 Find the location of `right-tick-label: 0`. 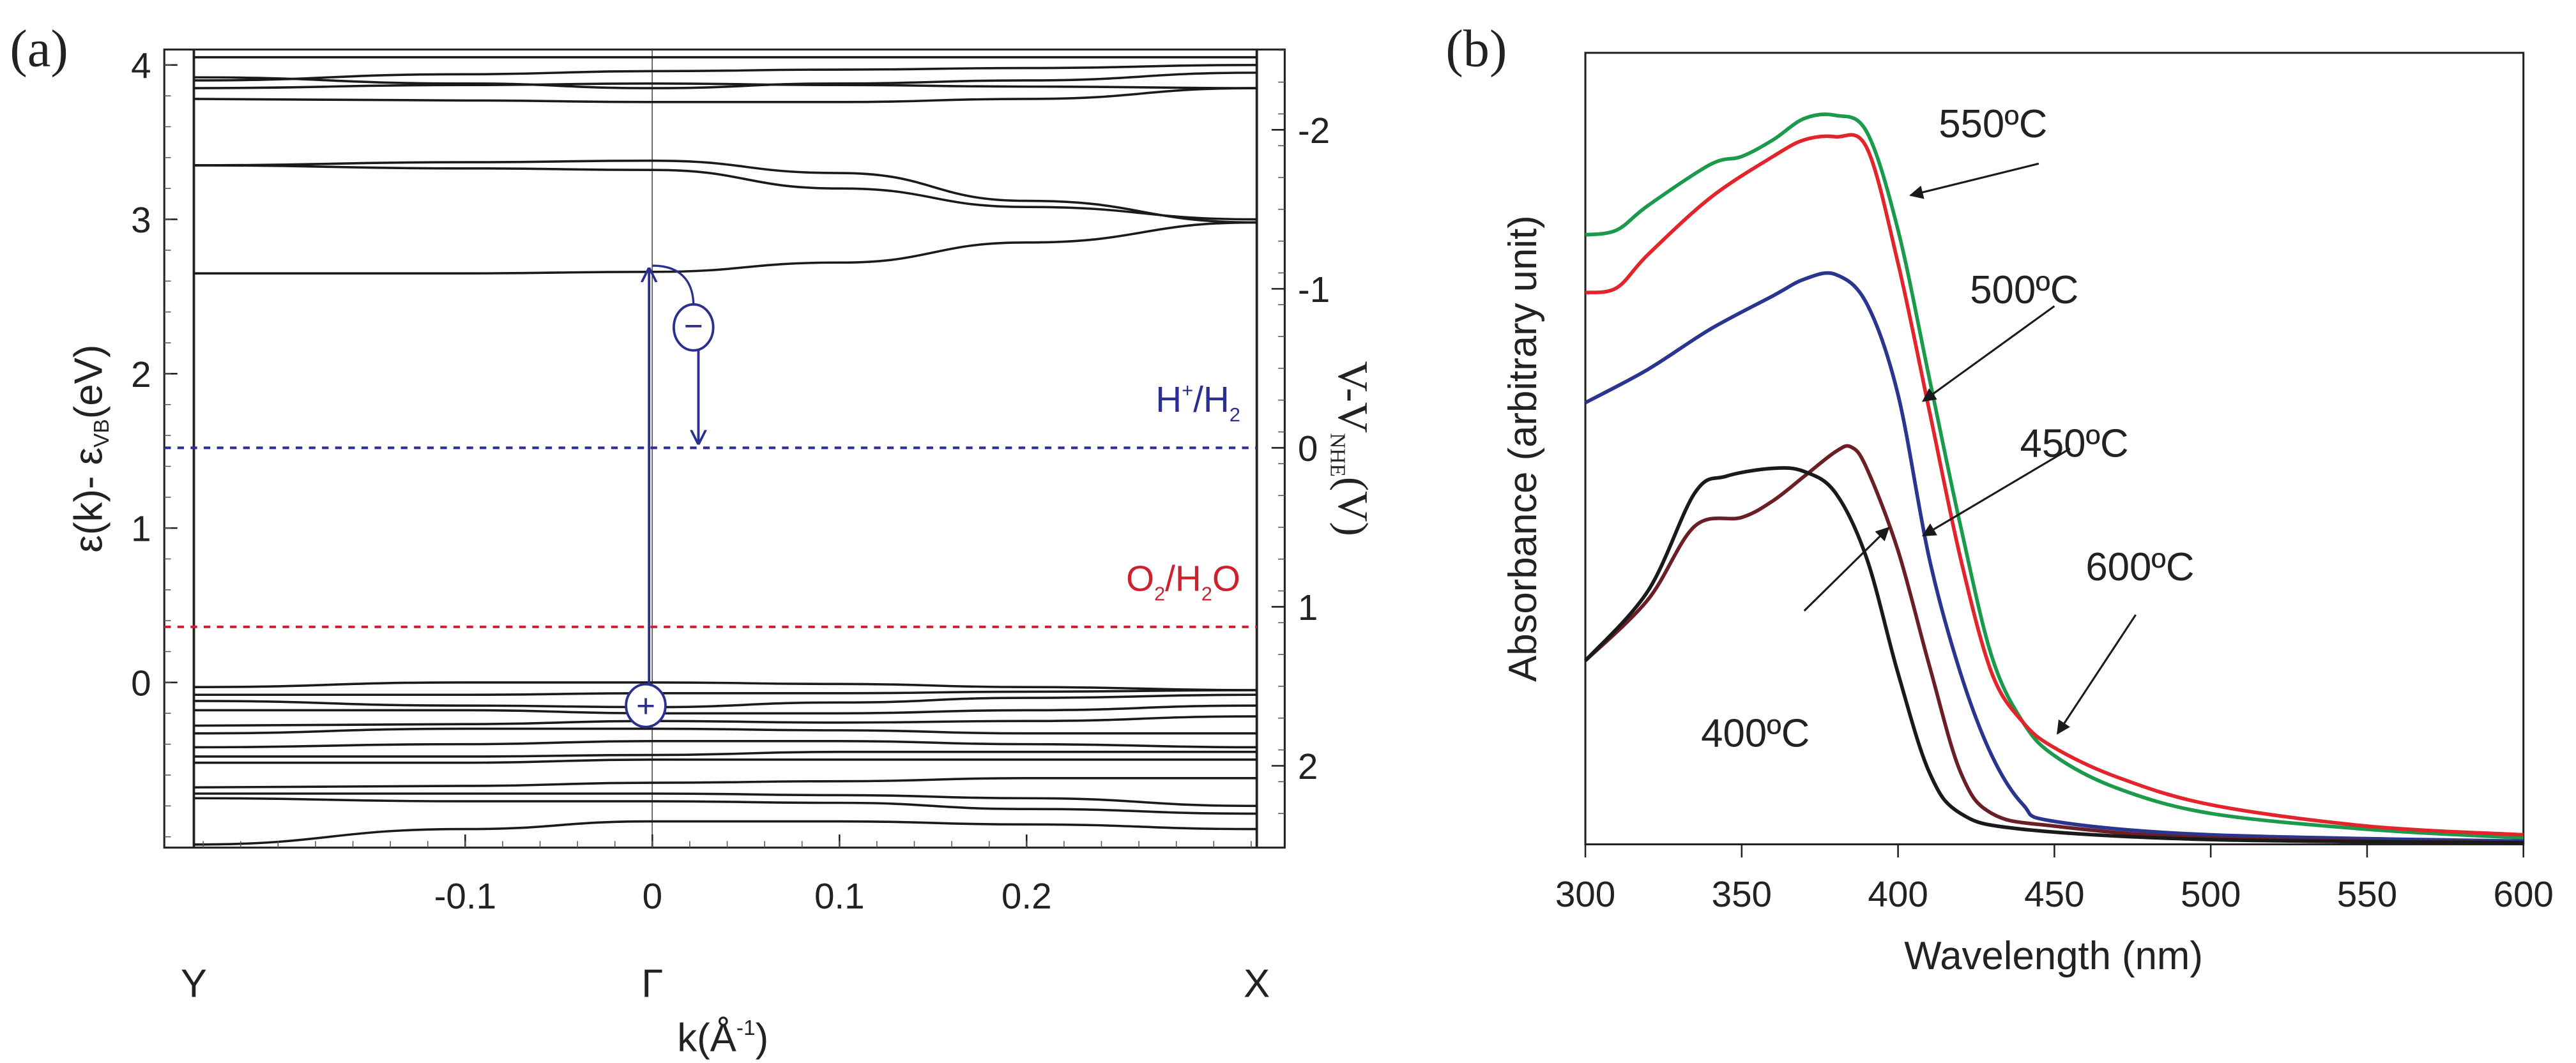

right-tick-label: 0 is located at coordinates (1308, 448).